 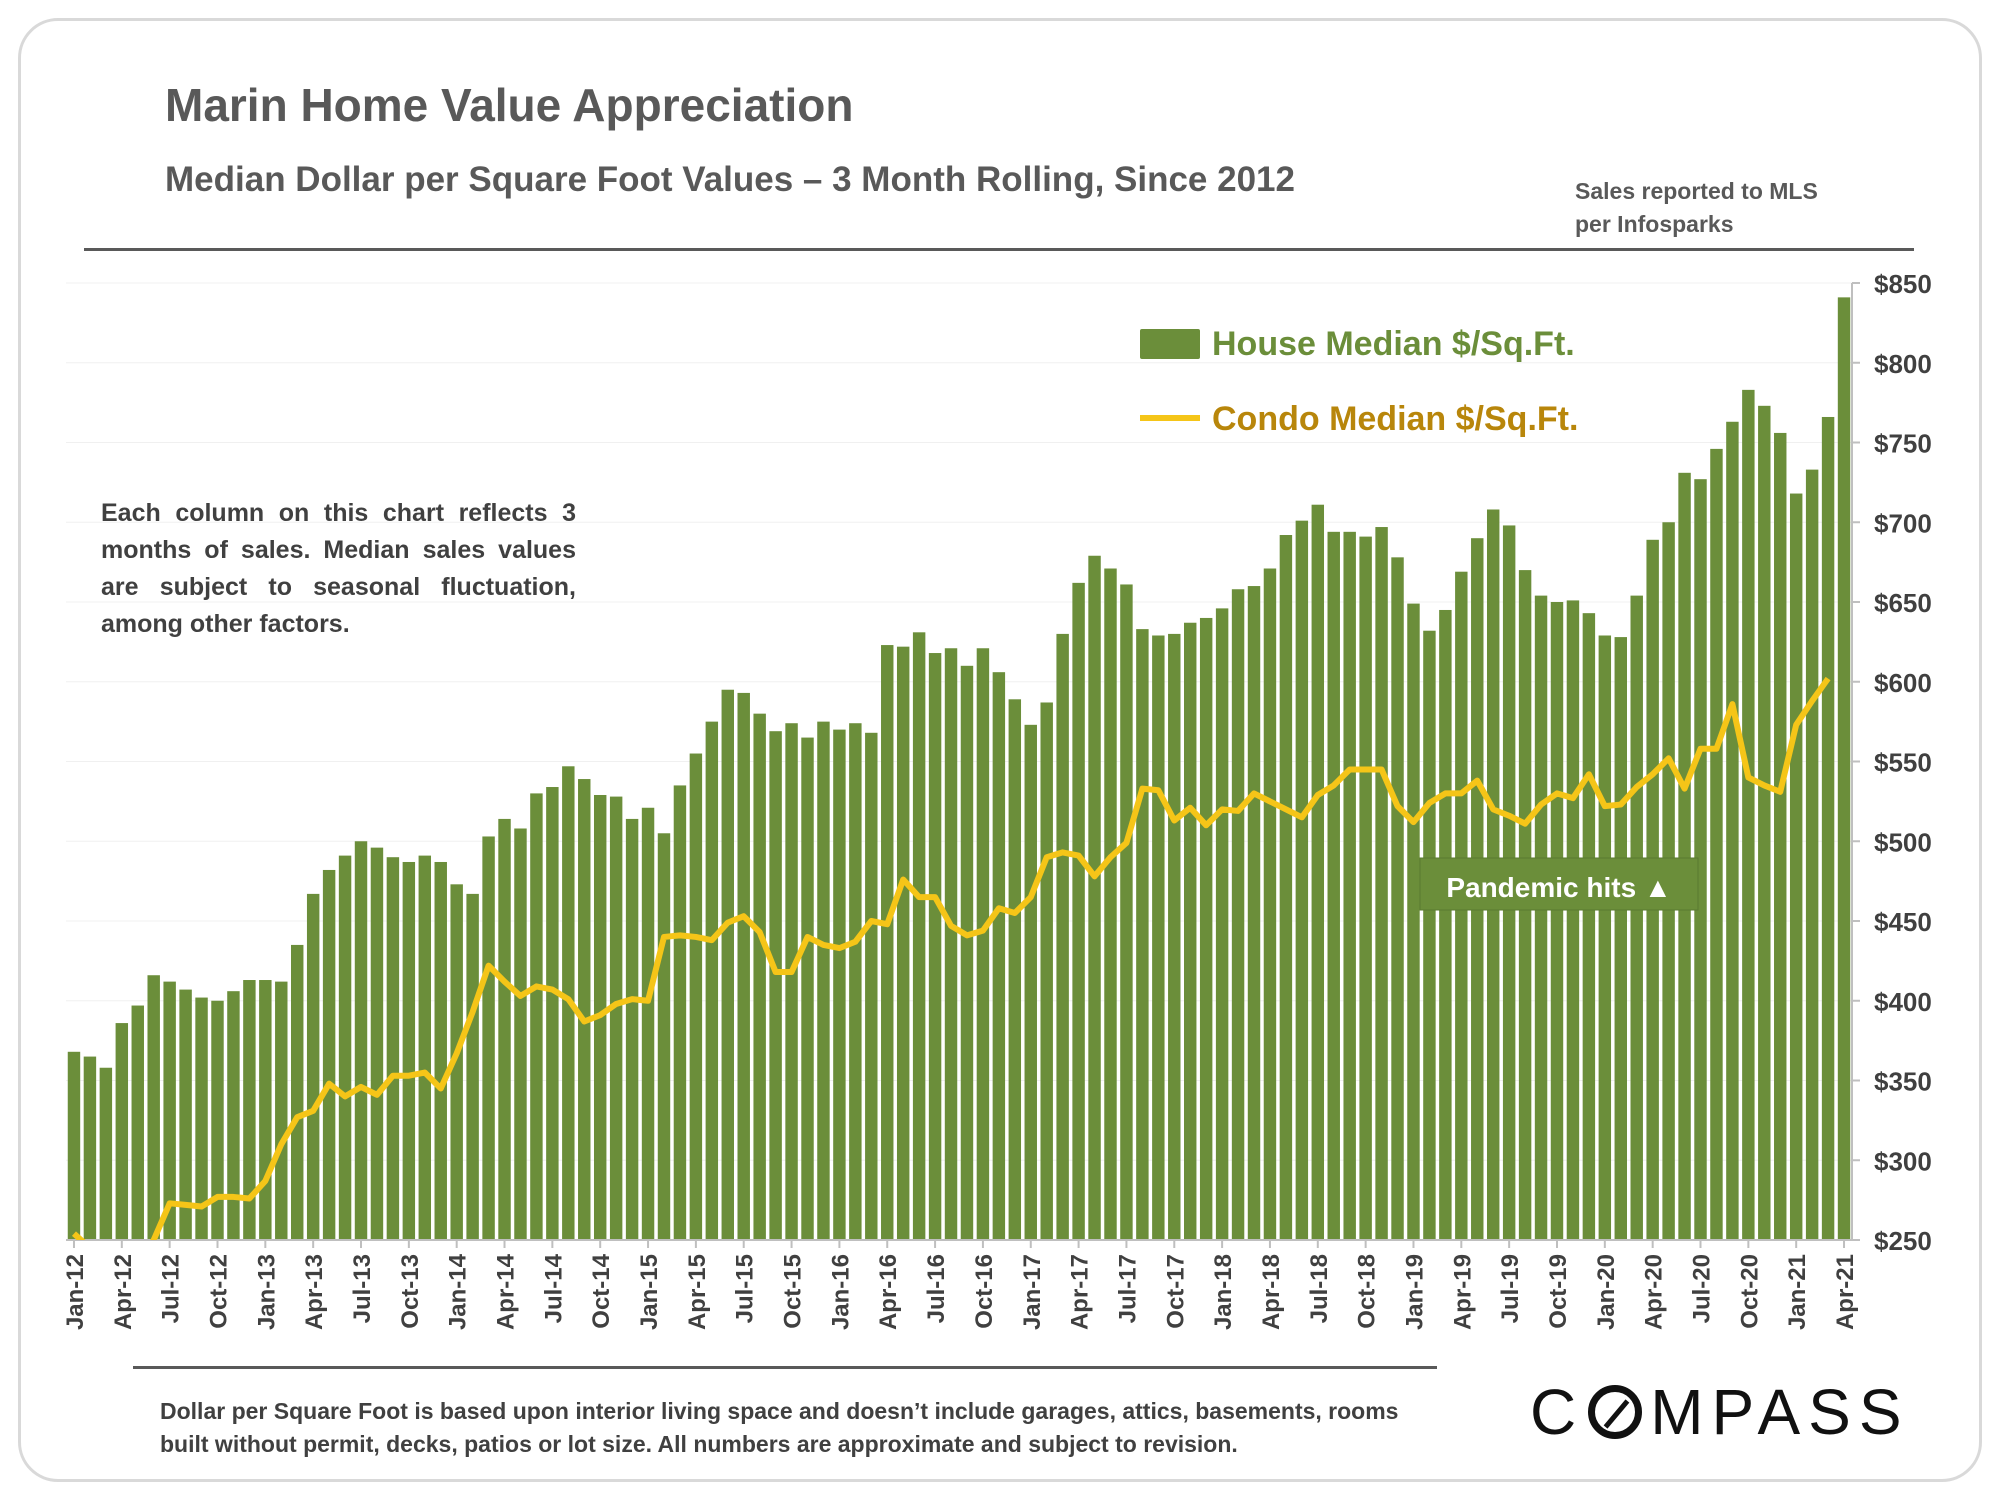 I want to click on x-tick-label: Apr-15, so click(x=697, y=1292).